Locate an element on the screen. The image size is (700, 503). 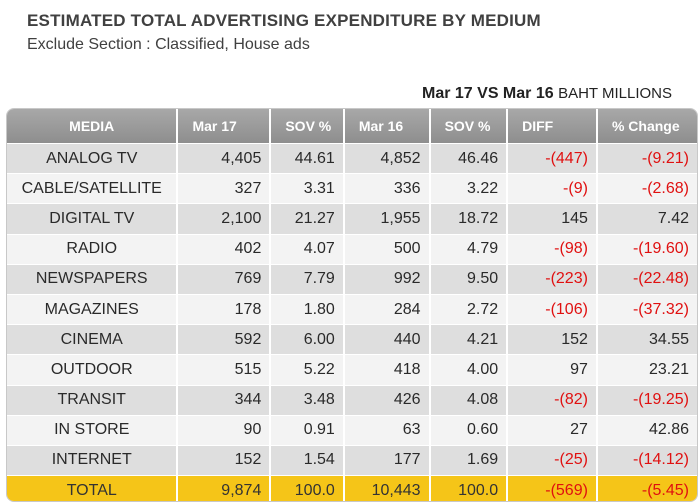
pct-change-cell: 7.42 is located at coordinates (647, 218).